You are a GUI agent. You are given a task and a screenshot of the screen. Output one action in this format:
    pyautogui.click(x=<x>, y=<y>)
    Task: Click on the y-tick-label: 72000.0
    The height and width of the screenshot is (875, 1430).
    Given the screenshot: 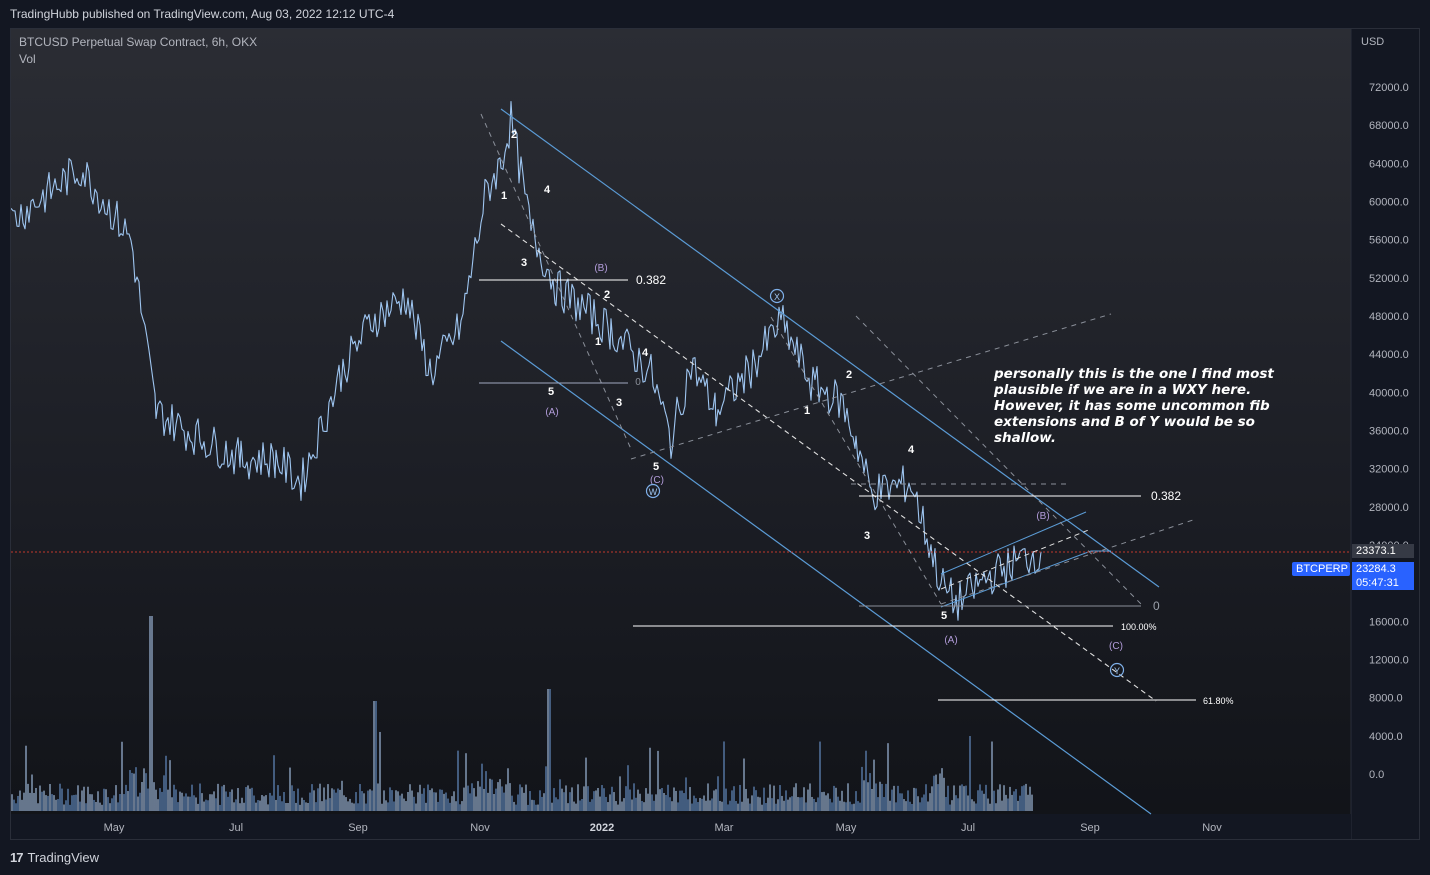 What is the action you would take?
    pyautogui.click(x=1389, y=88)
    